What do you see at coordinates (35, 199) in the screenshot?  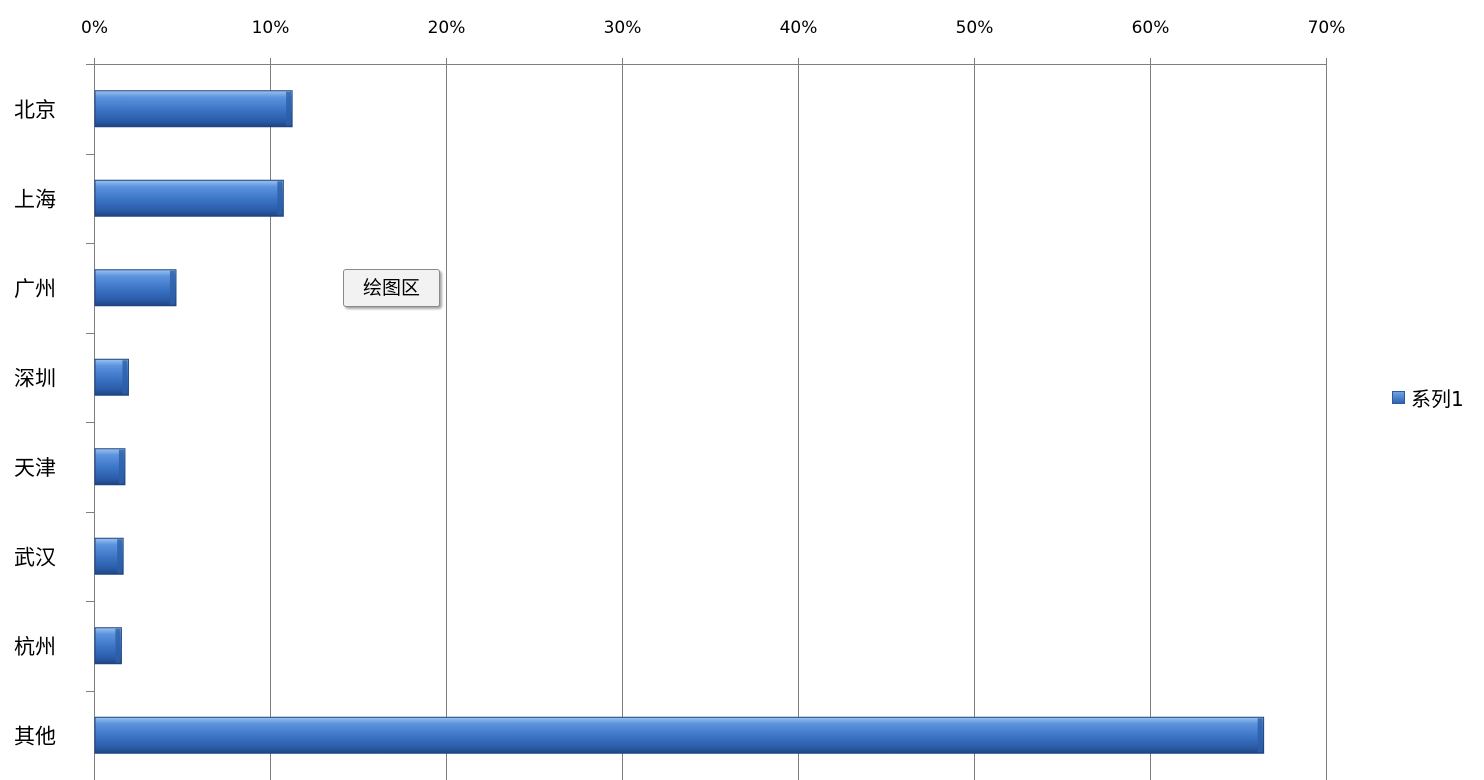 I see `y-category-label: 上海` at bounding box center [35, 199].